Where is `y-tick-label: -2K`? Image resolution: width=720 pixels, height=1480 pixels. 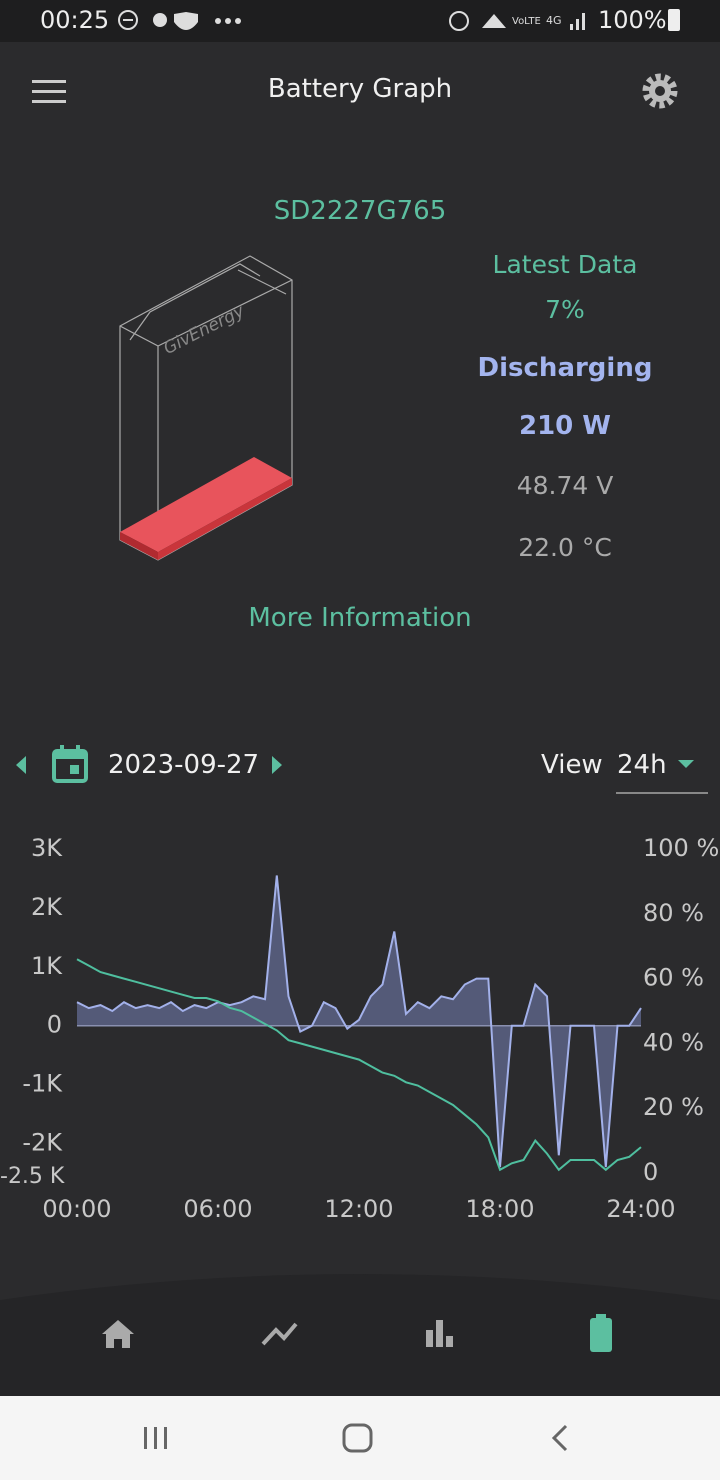 y-tick-label: -2K is located at coordinates (42, 1143).